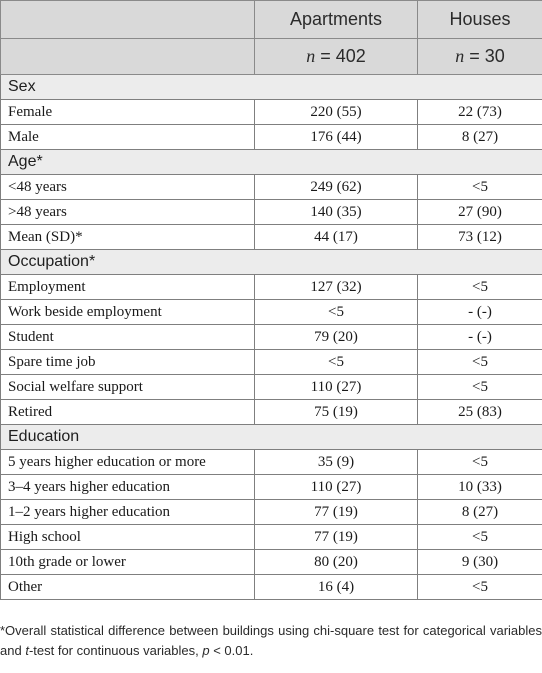  I want to click on n-apartments: n = 402, so click(336, 56).